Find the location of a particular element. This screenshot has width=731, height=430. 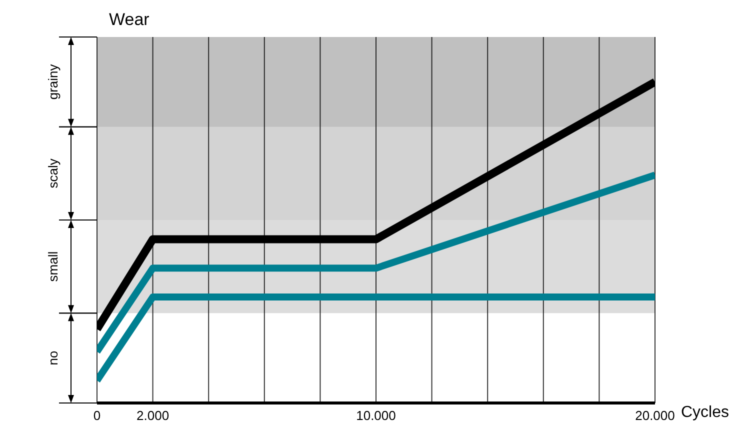

x-tick-label: 10.000 is located at coordinates (376, 416).